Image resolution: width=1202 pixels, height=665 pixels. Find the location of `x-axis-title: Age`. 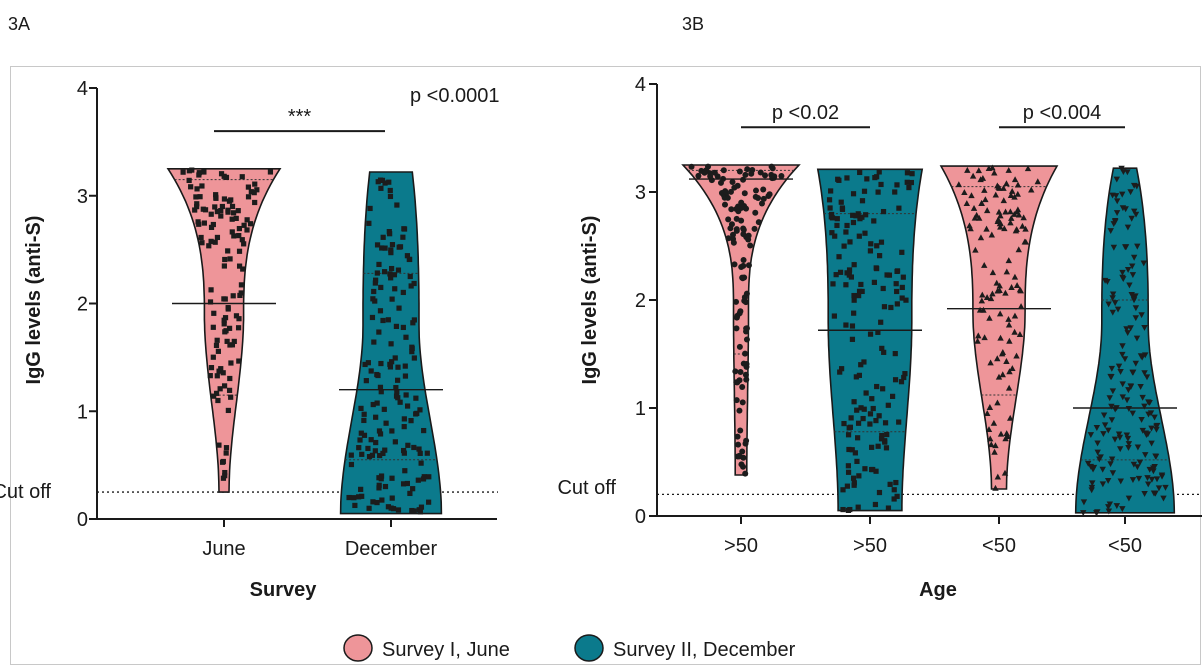

x-axis-title: Age is located at coordinates (938, 590).